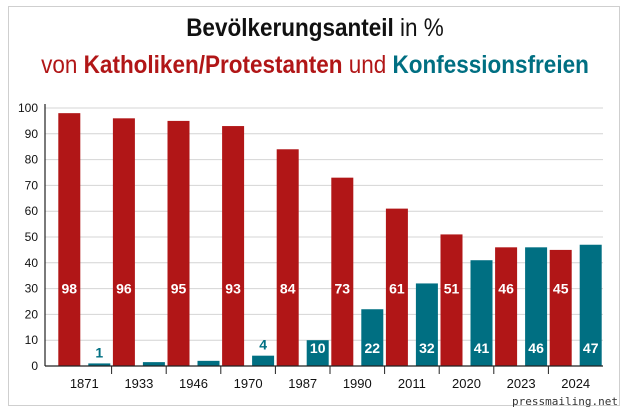  What do you see at coordinates (32, 314) in the screenshot?
I see `y-tick-label: 20` at bounding box center [32, 314].